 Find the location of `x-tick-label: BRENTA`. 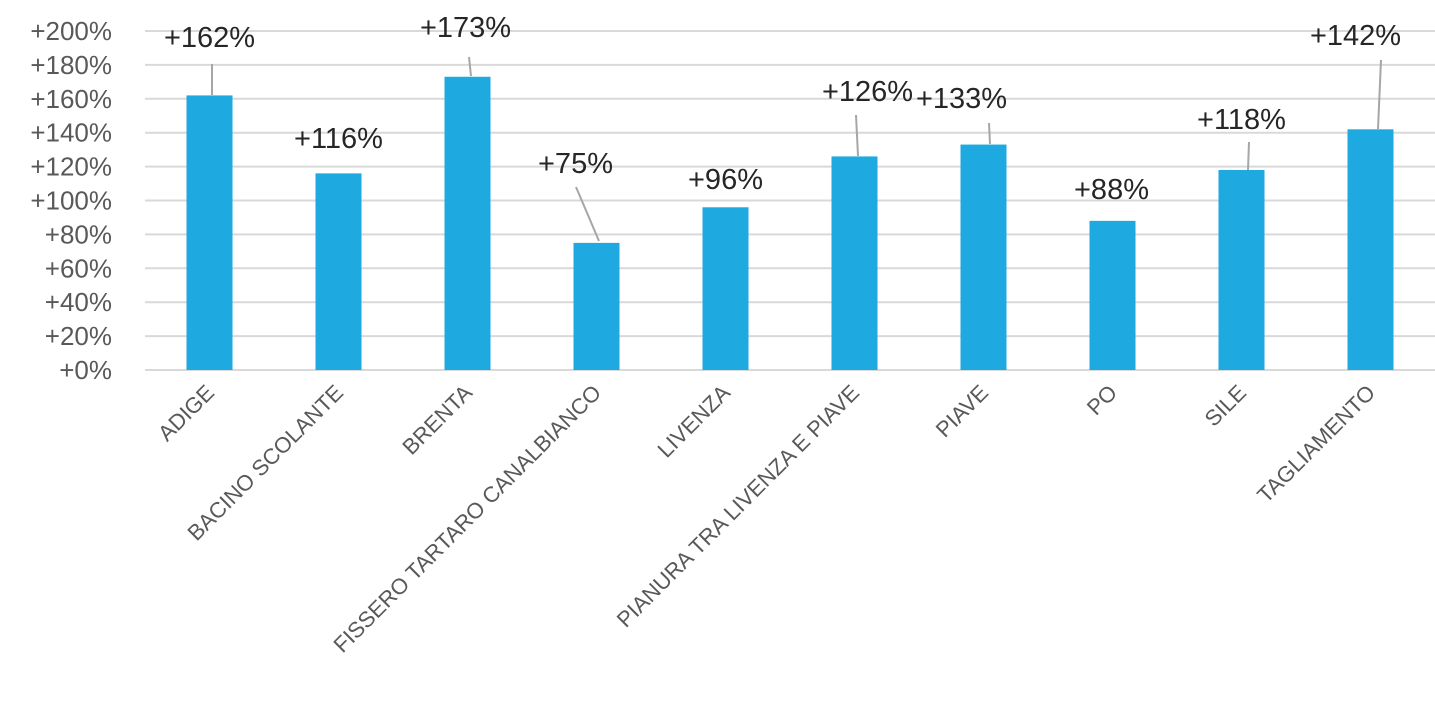

x-tick-label: BRENTA is located at coordinates (437, 420).